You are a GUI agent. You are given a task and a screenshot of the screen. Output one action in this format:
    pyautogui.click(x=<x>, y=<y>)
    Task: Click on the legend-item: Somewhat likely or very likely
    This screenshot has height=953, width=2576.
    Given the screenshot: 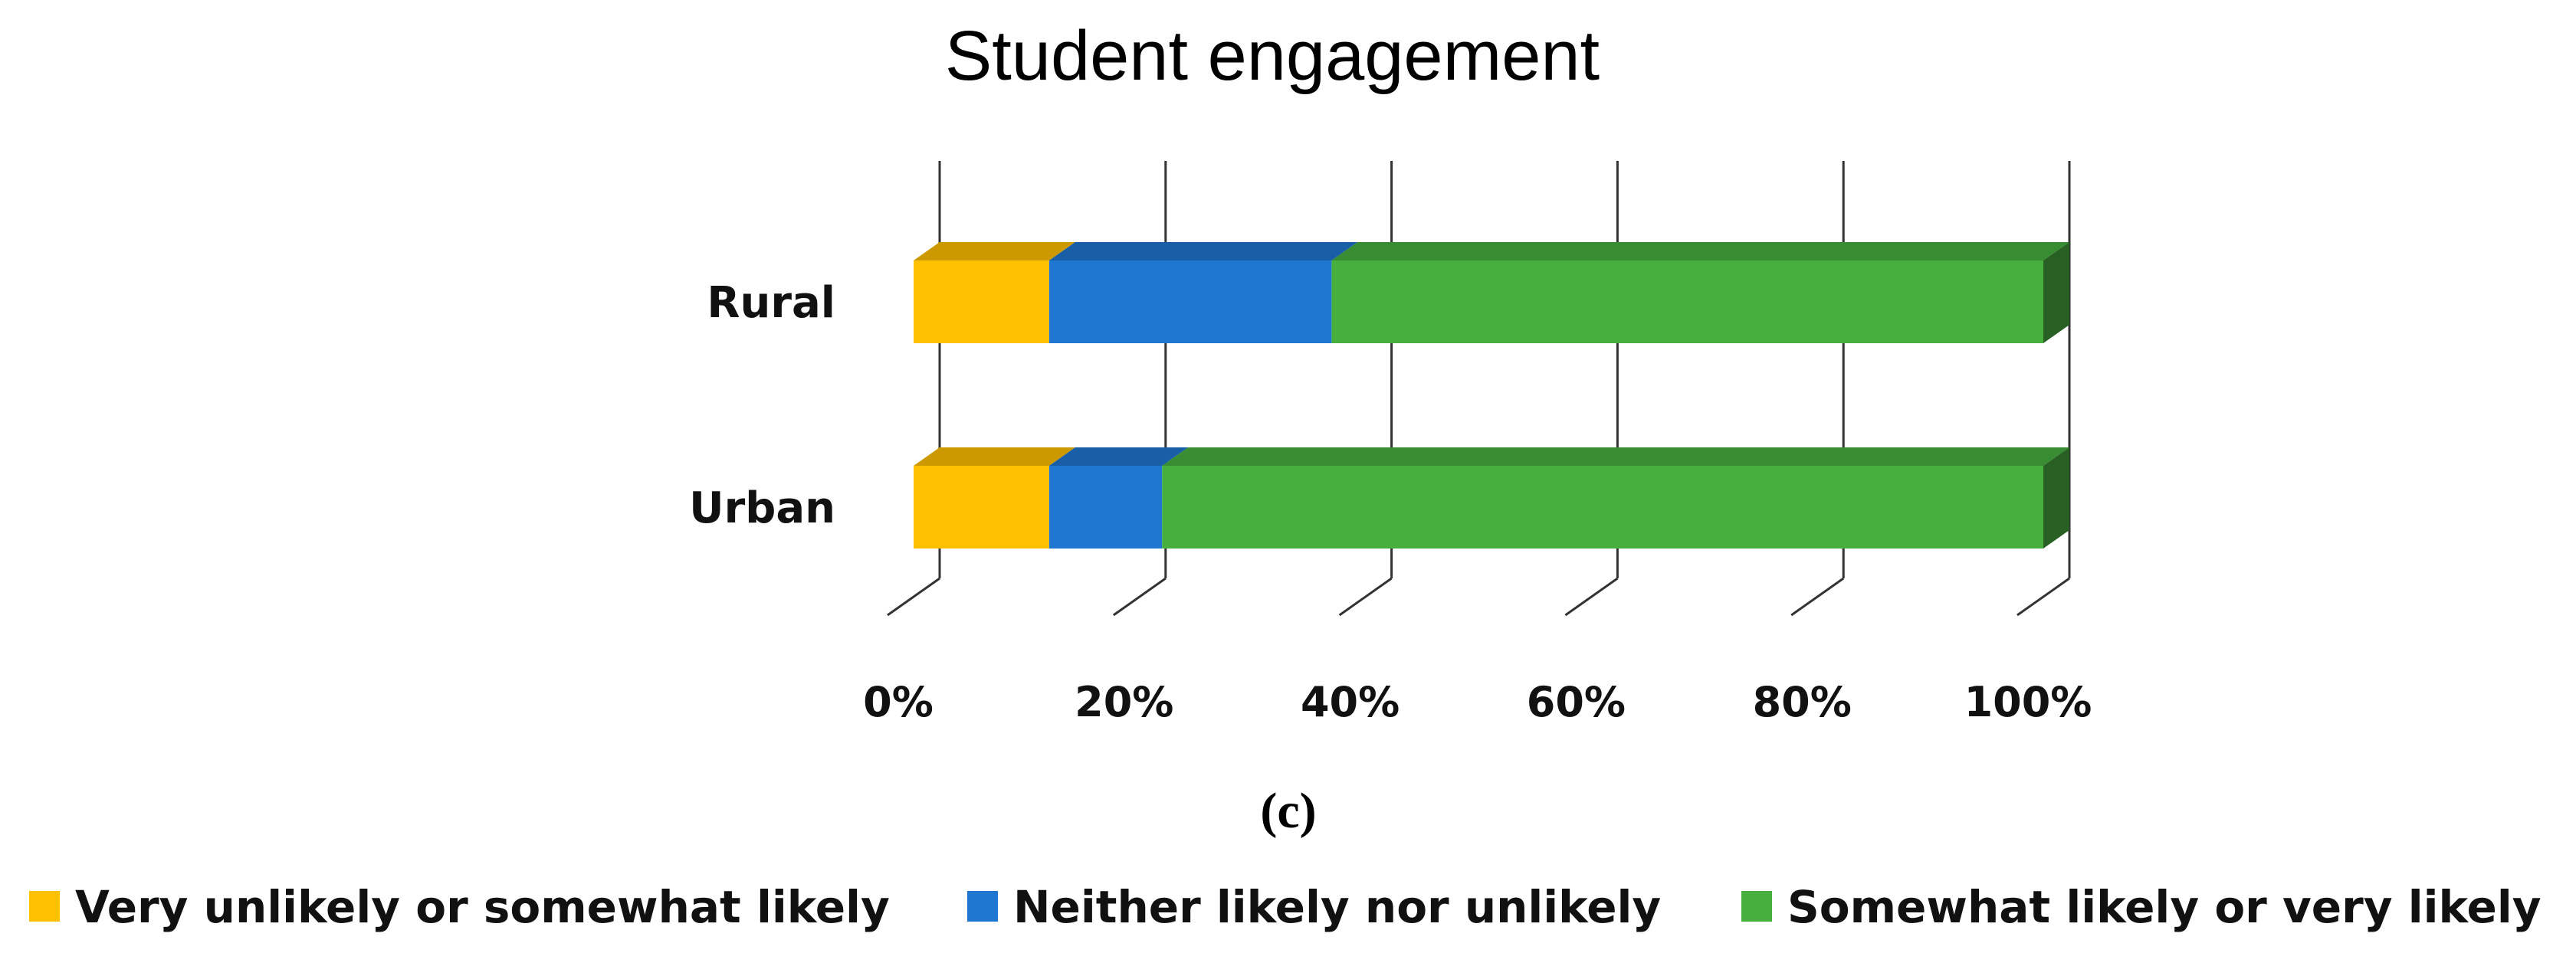 What is the action you would take?
    pyautogui.click(x=2141, y=907)
    